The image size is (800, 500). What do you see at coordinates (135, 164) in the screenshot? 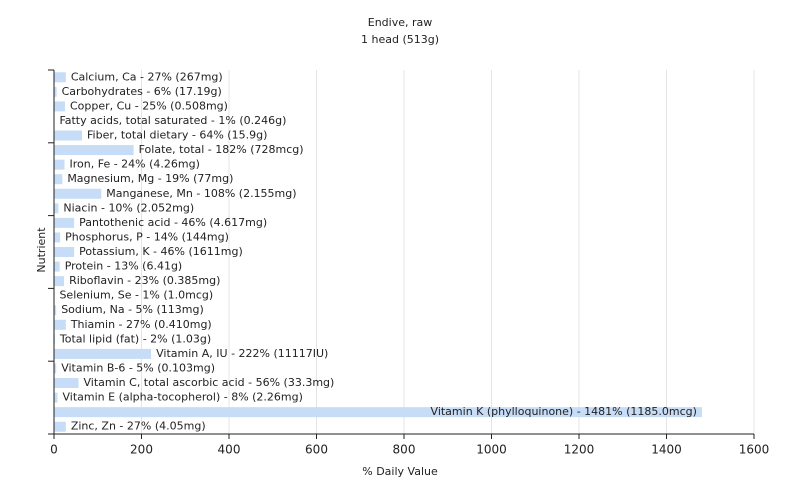
I see `bar-label: Iron, Fe - 24% (4.26mg)` at bounding box center [135, 164].